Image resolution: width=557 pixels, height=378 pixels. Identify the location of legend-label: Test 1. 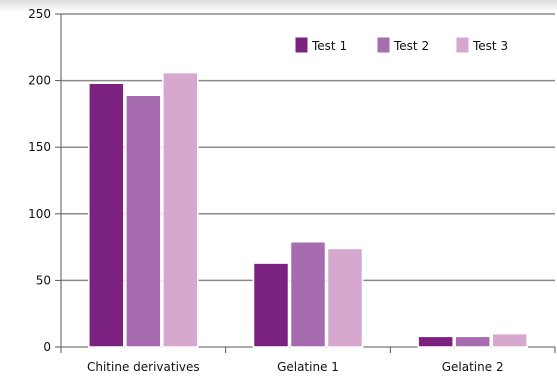
(329, 46).